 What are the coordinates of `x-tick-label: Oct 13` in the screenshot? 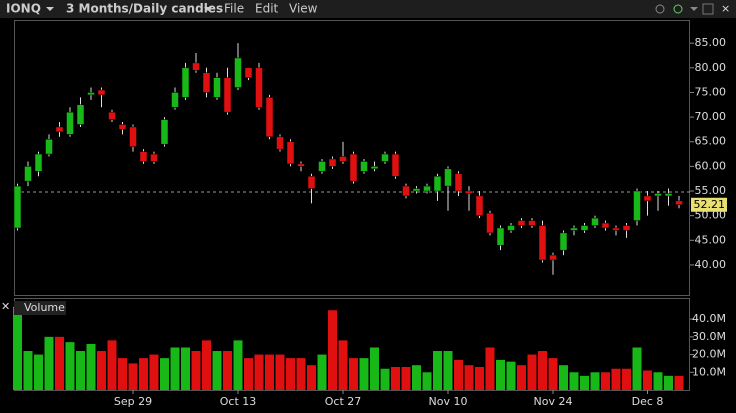 It's located at (238, 401).